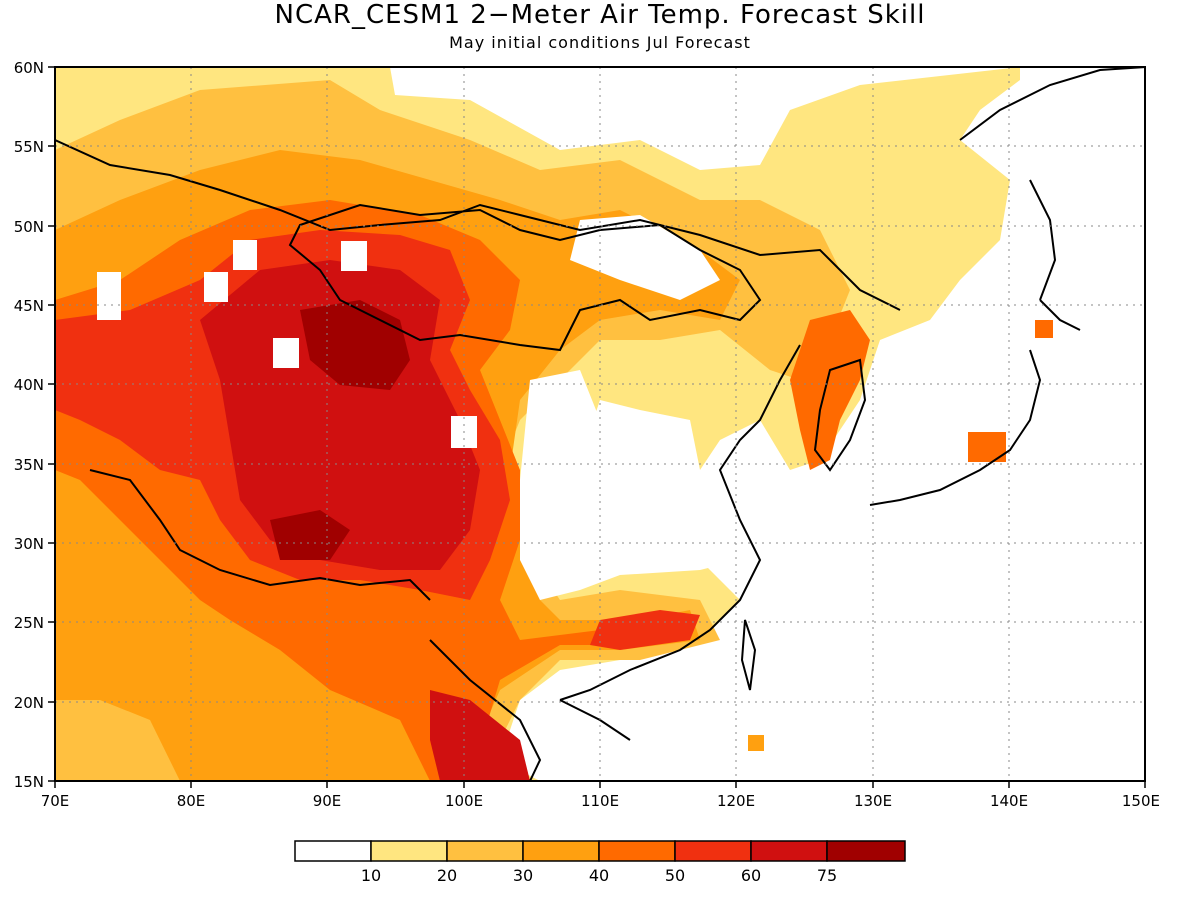 The image size is (1200, 900). I want to click on colorbar: 10 20 30 40 50 60 75, so click(600, 862).